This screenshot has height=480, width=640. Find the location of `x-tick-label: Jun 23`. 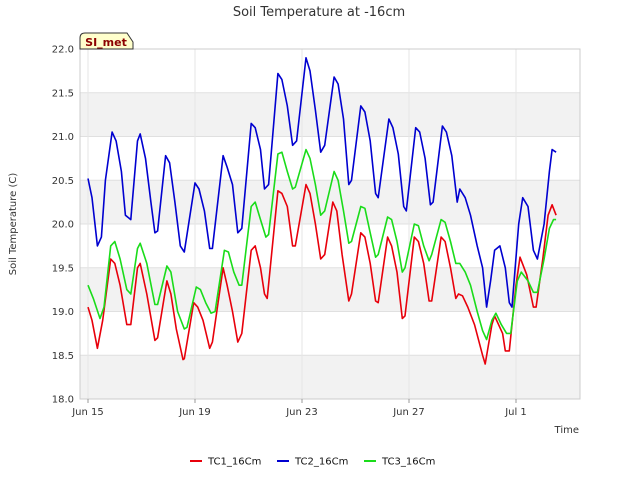

x-tick-label: Jun 23 is located at coordinates (301, 412).